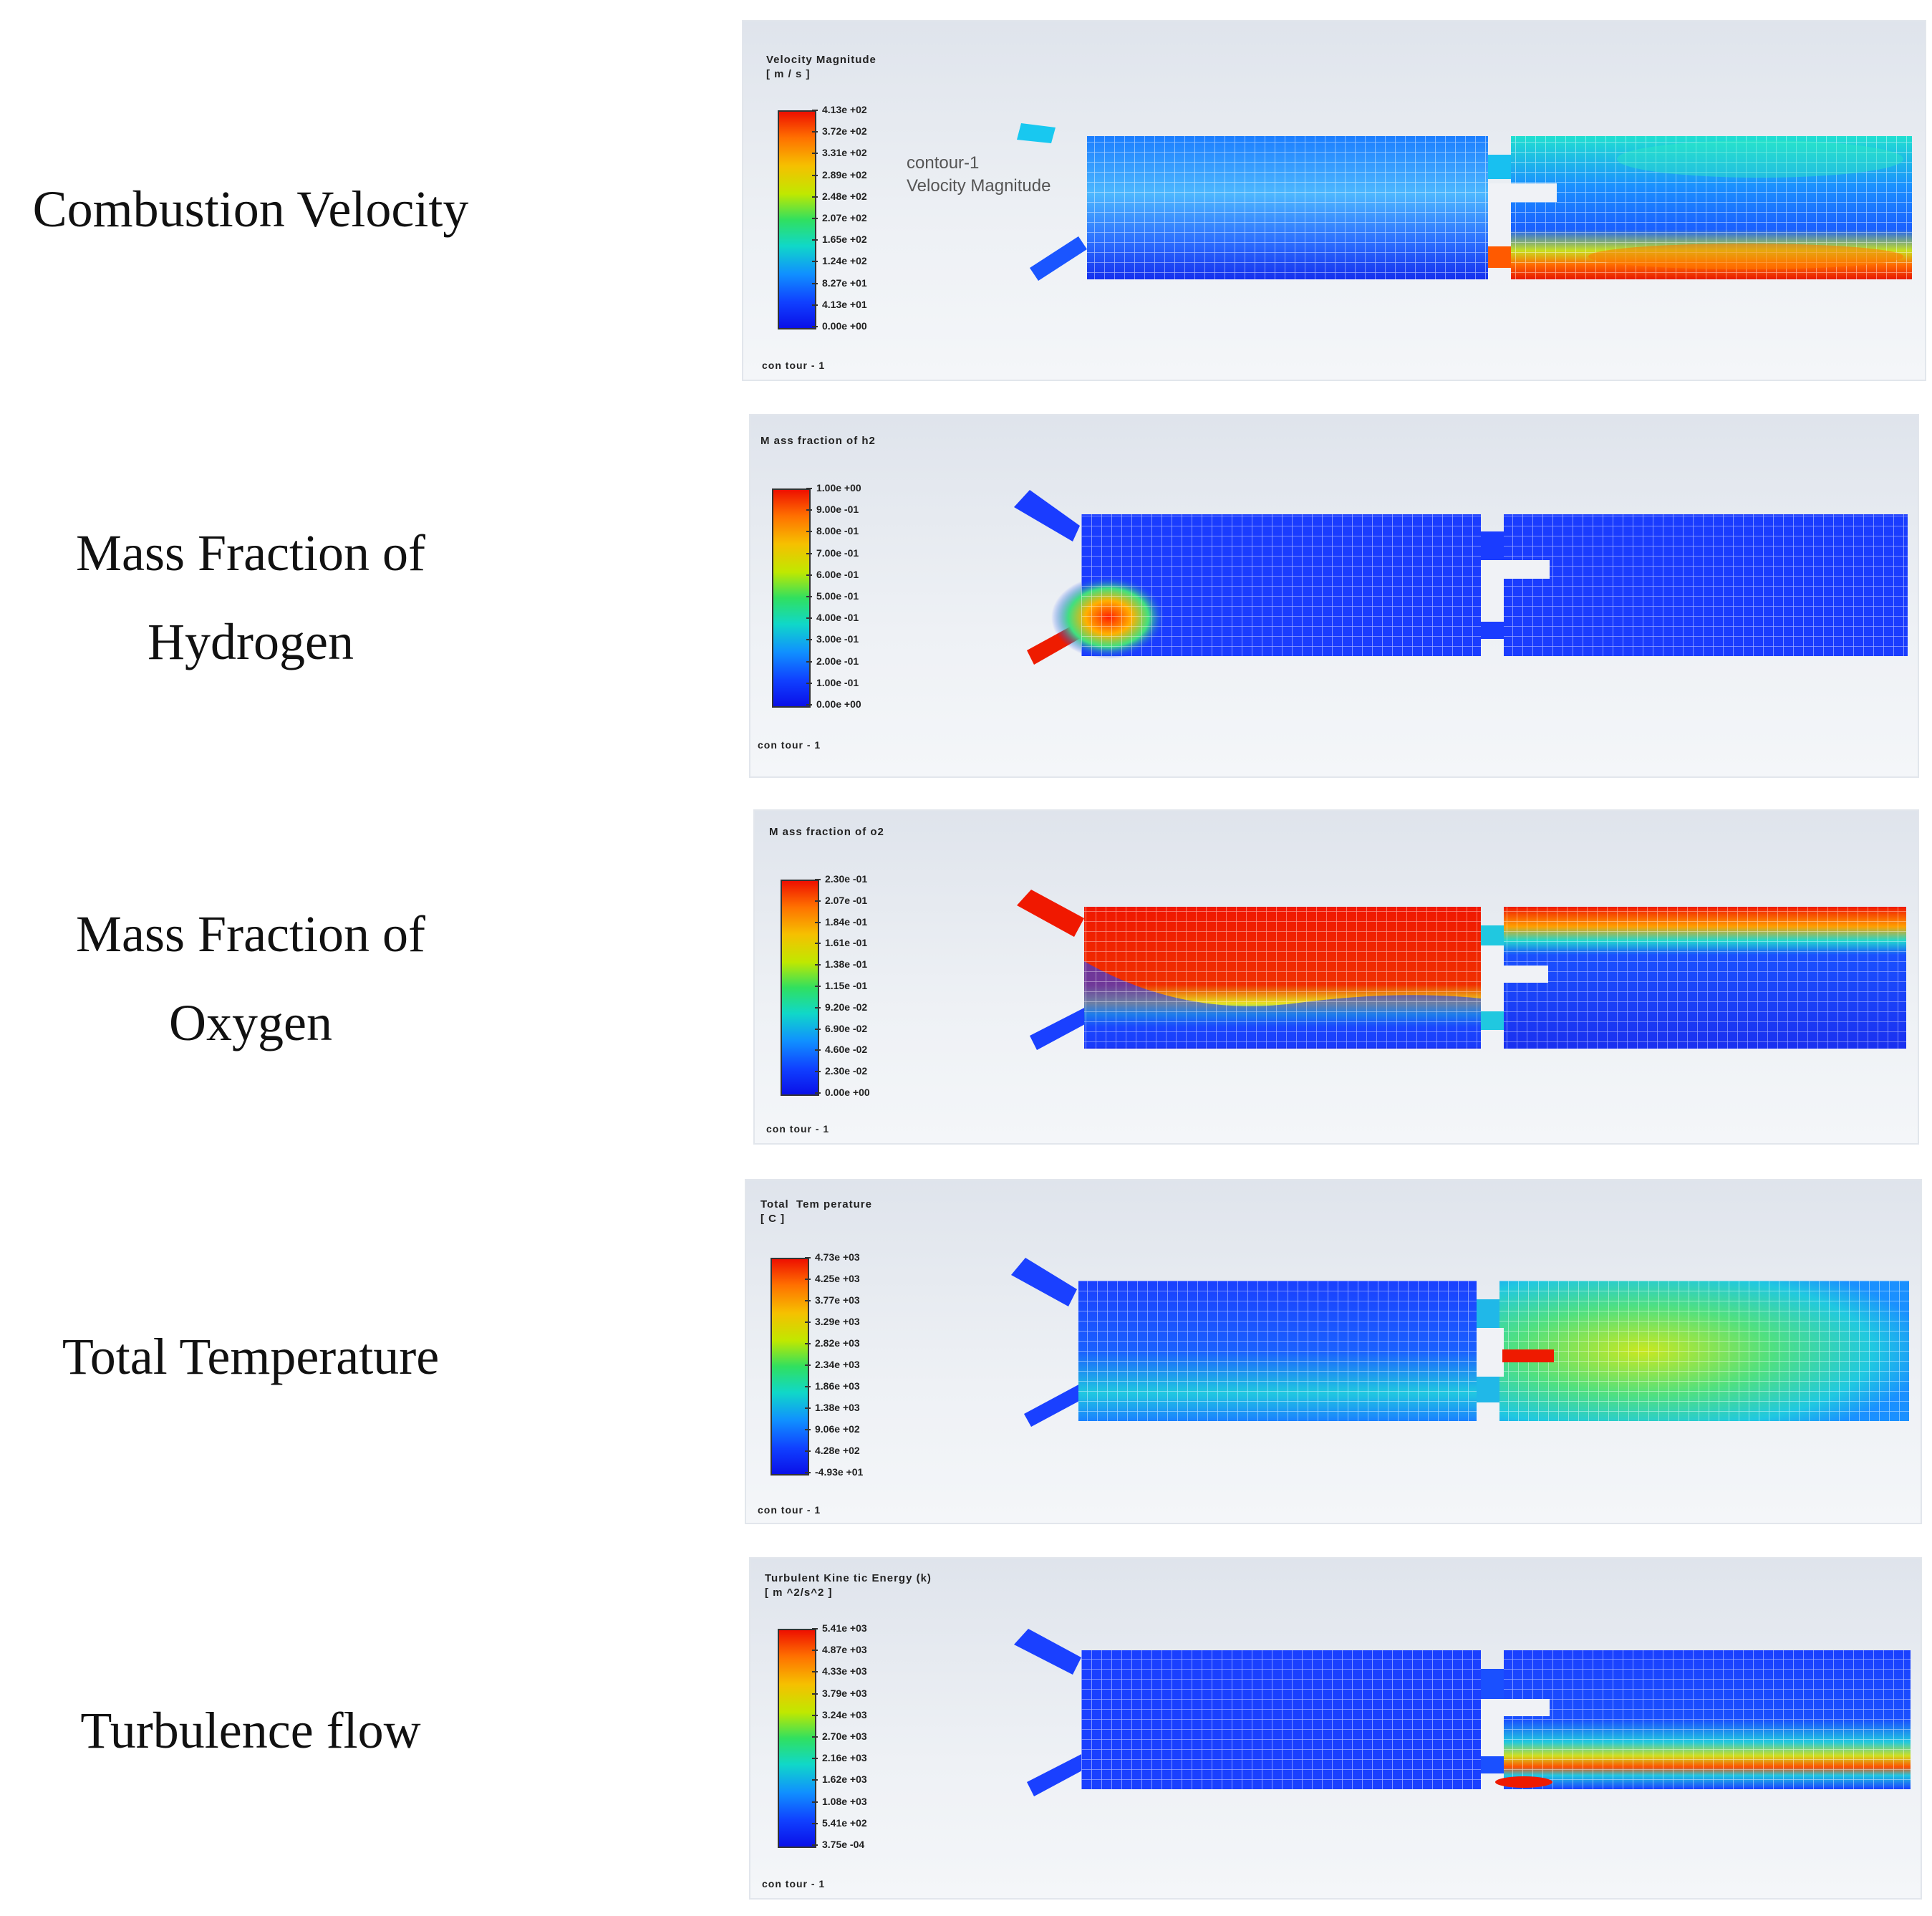 The image size is (1932, 1916). I want to click on tick-label: 1.62e +03, so click(844, 1779).